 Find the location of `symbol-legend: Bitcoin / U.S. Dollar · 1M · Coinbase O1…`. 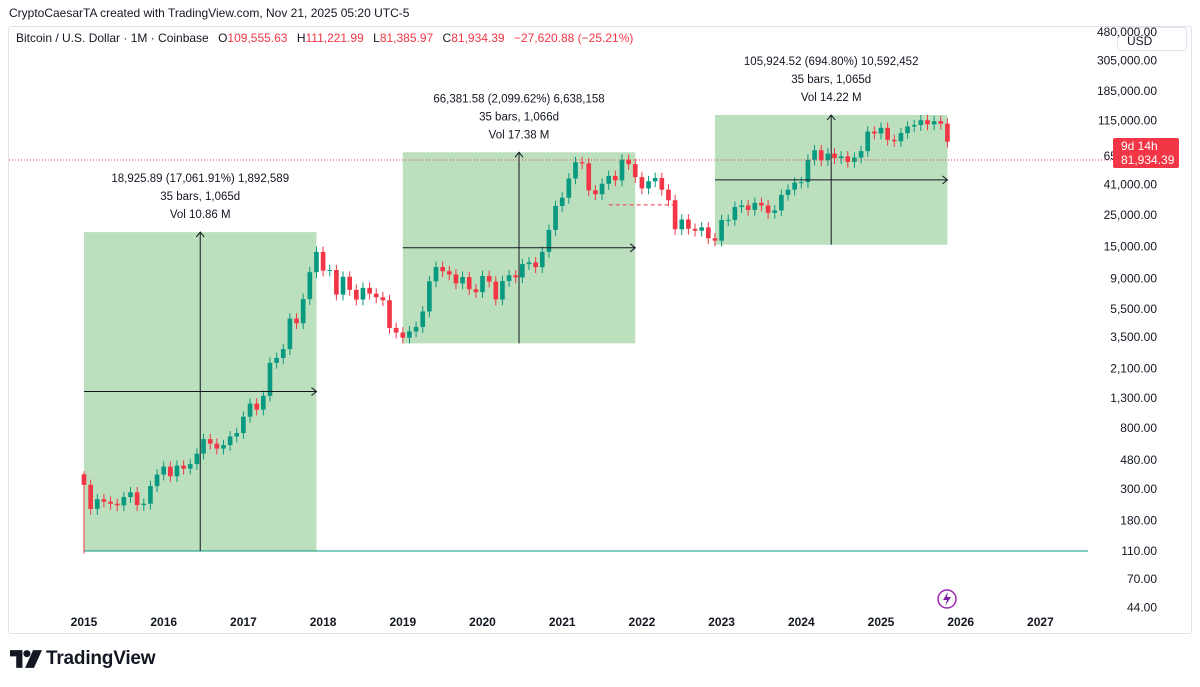

symbol-legend: Bitcoin / U.S. Dollar · 1M · Coinbase O1… is located at coordinates (324, 38).